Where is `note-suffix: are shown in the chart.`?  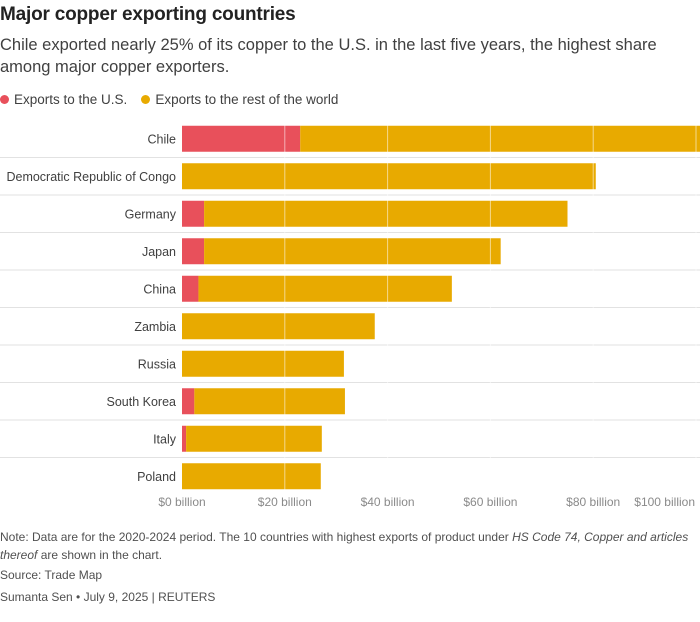
note-suffix: are shown in the chart. is located at coordinates (100, 555).